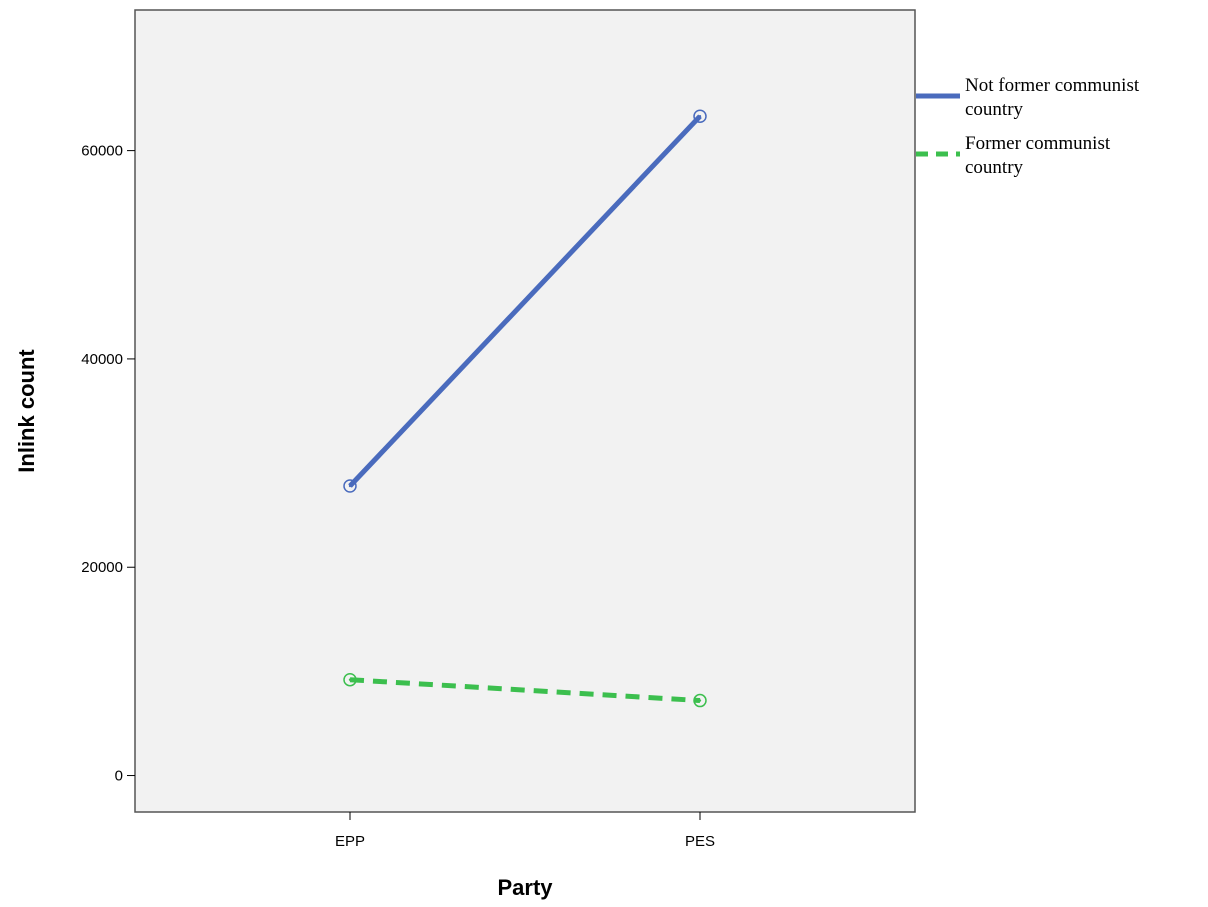 The width and height of the screenshot is (1208, 907). I want to click on y-tick-label: 60000, so click(102, 151).